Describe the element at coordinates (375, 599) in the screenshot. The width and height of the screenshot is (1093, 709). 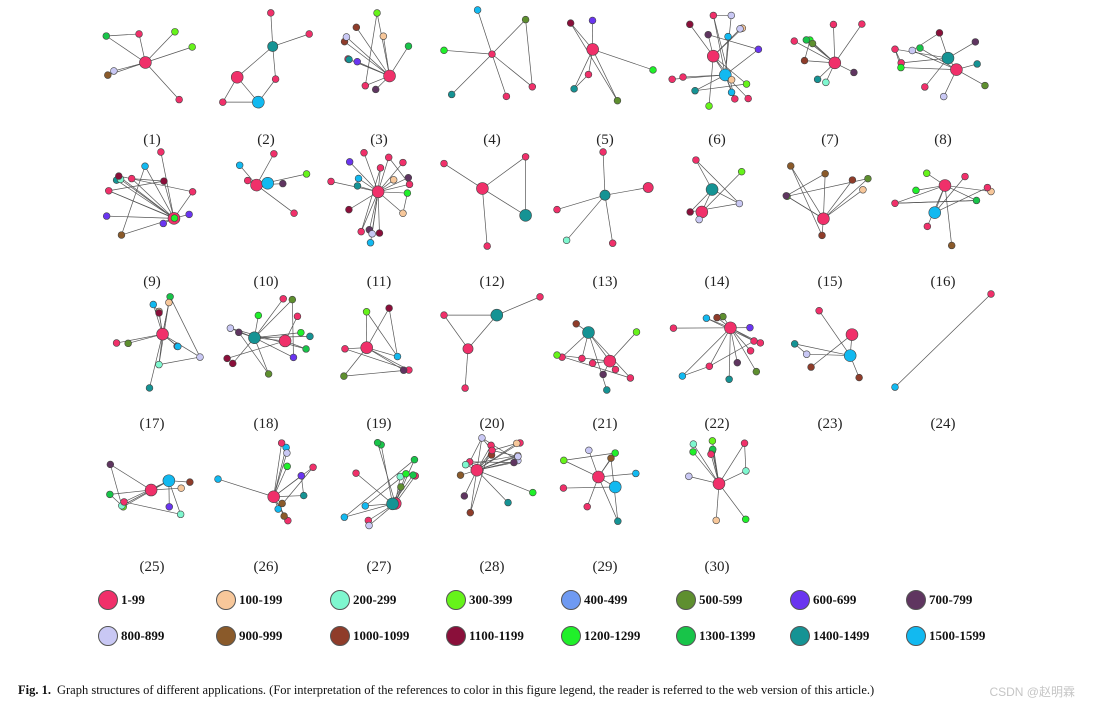
I see `legend-label: 200-299` at that location.